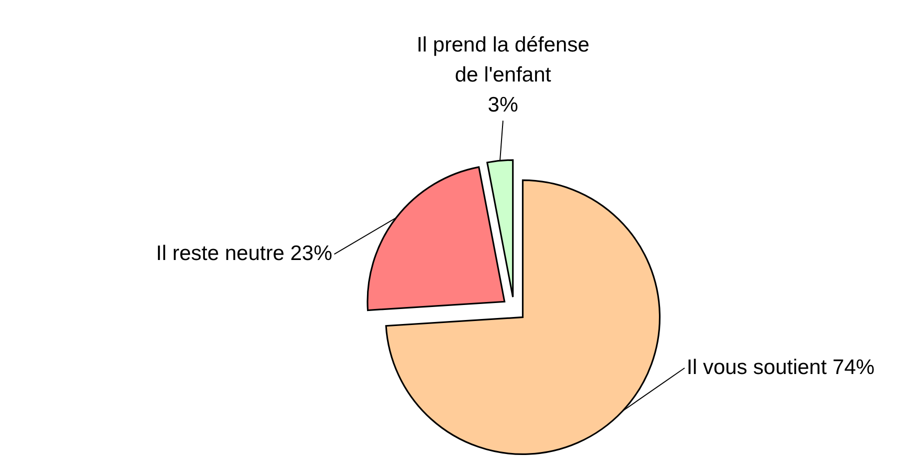  Describe the element at coordinates (503, 60) in the screenshot. I see `slice-label: Il prend la défense de l'enfant` at that location.